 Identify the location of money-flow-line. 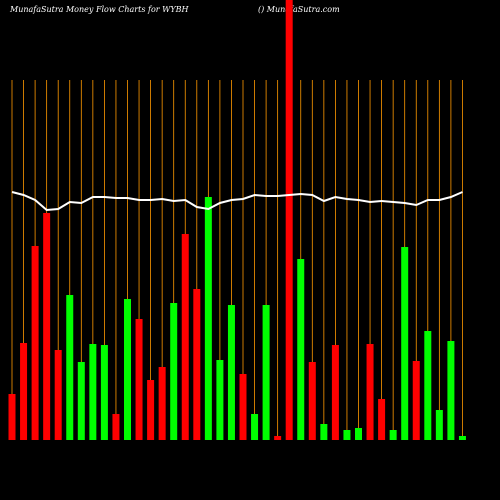
(237, 201).